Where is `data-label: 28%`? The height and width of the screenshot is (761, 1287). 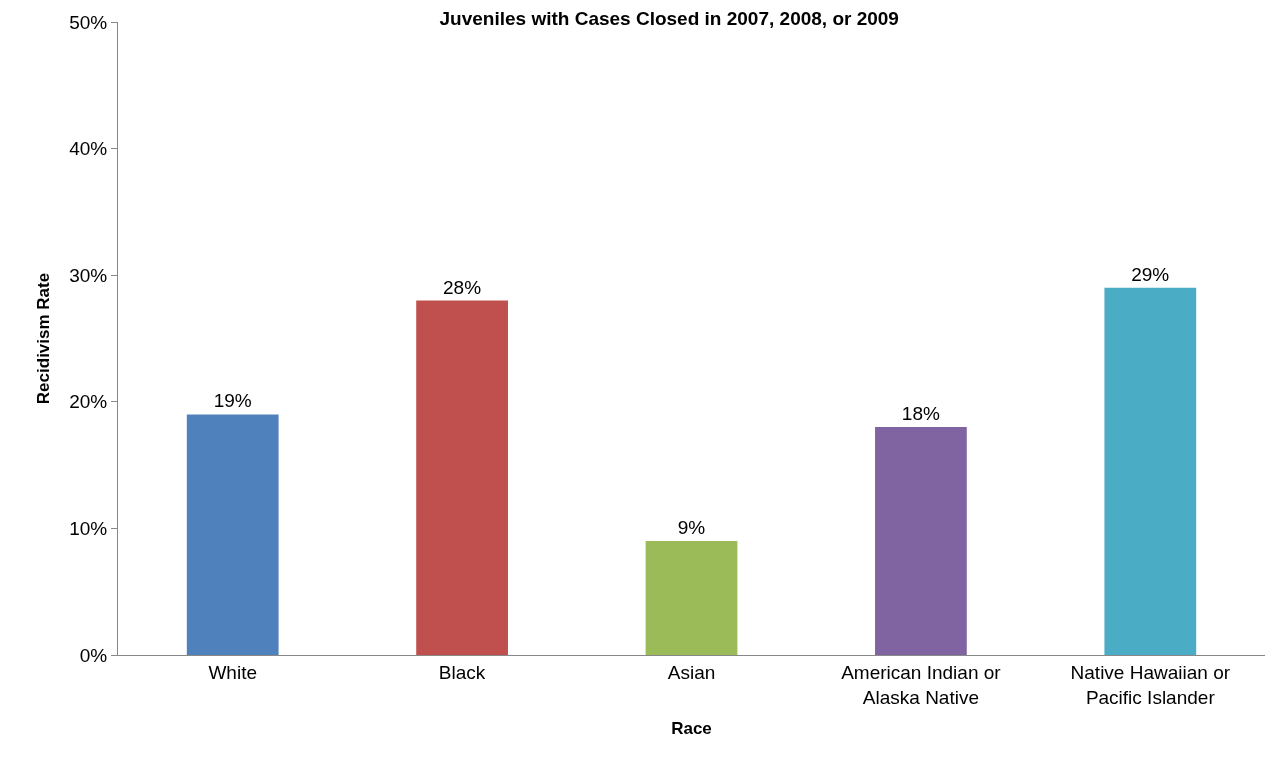
data-label: 28% is located at coordinates (462, 287).